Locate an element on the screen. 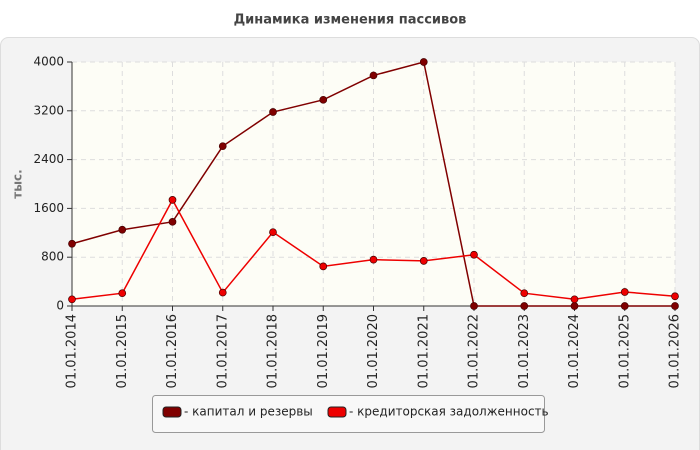 The height and width of the screenshot is (450, 700). x-tick-label: 01.01.2021 is located at coordinates (423, 351).